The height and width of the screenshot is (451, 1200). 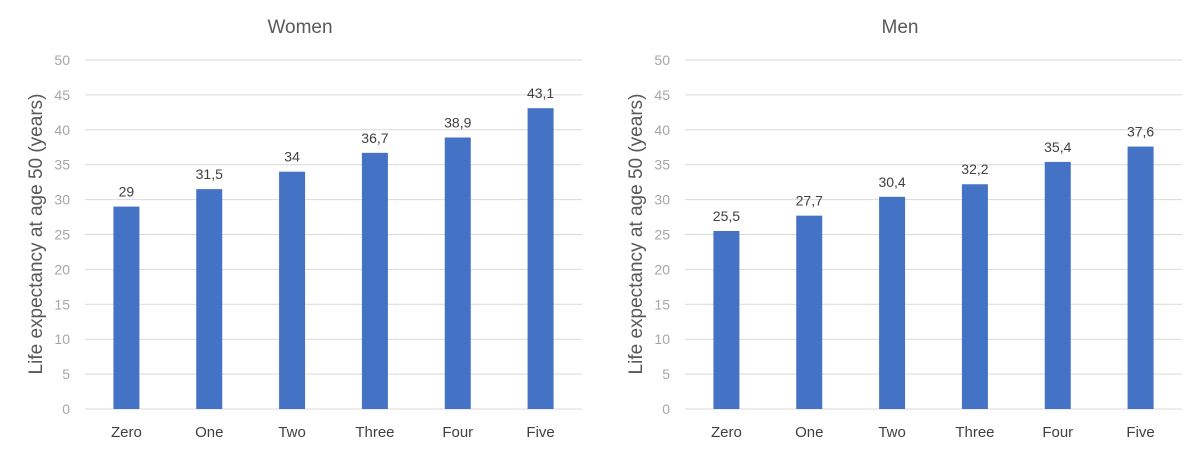 What do you see at coordinates (900, 27) in the screenshot?
I see `chart-title: Men` at bounding box center [900, 27].